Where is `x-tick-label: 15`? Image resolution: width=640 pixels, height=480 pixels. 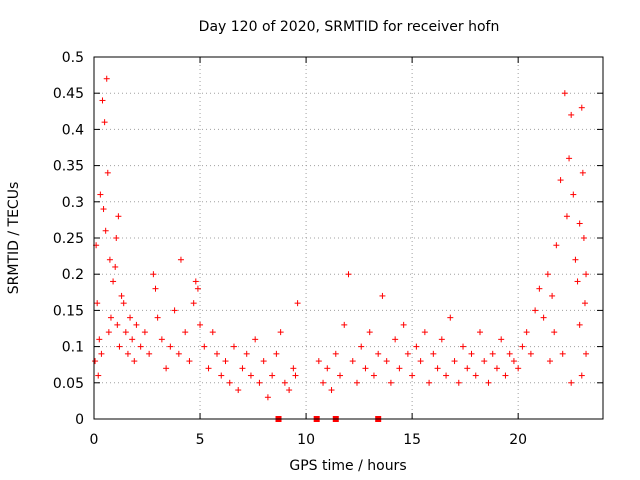
x-tick-label: 15 is located at coordinates (412, 440).